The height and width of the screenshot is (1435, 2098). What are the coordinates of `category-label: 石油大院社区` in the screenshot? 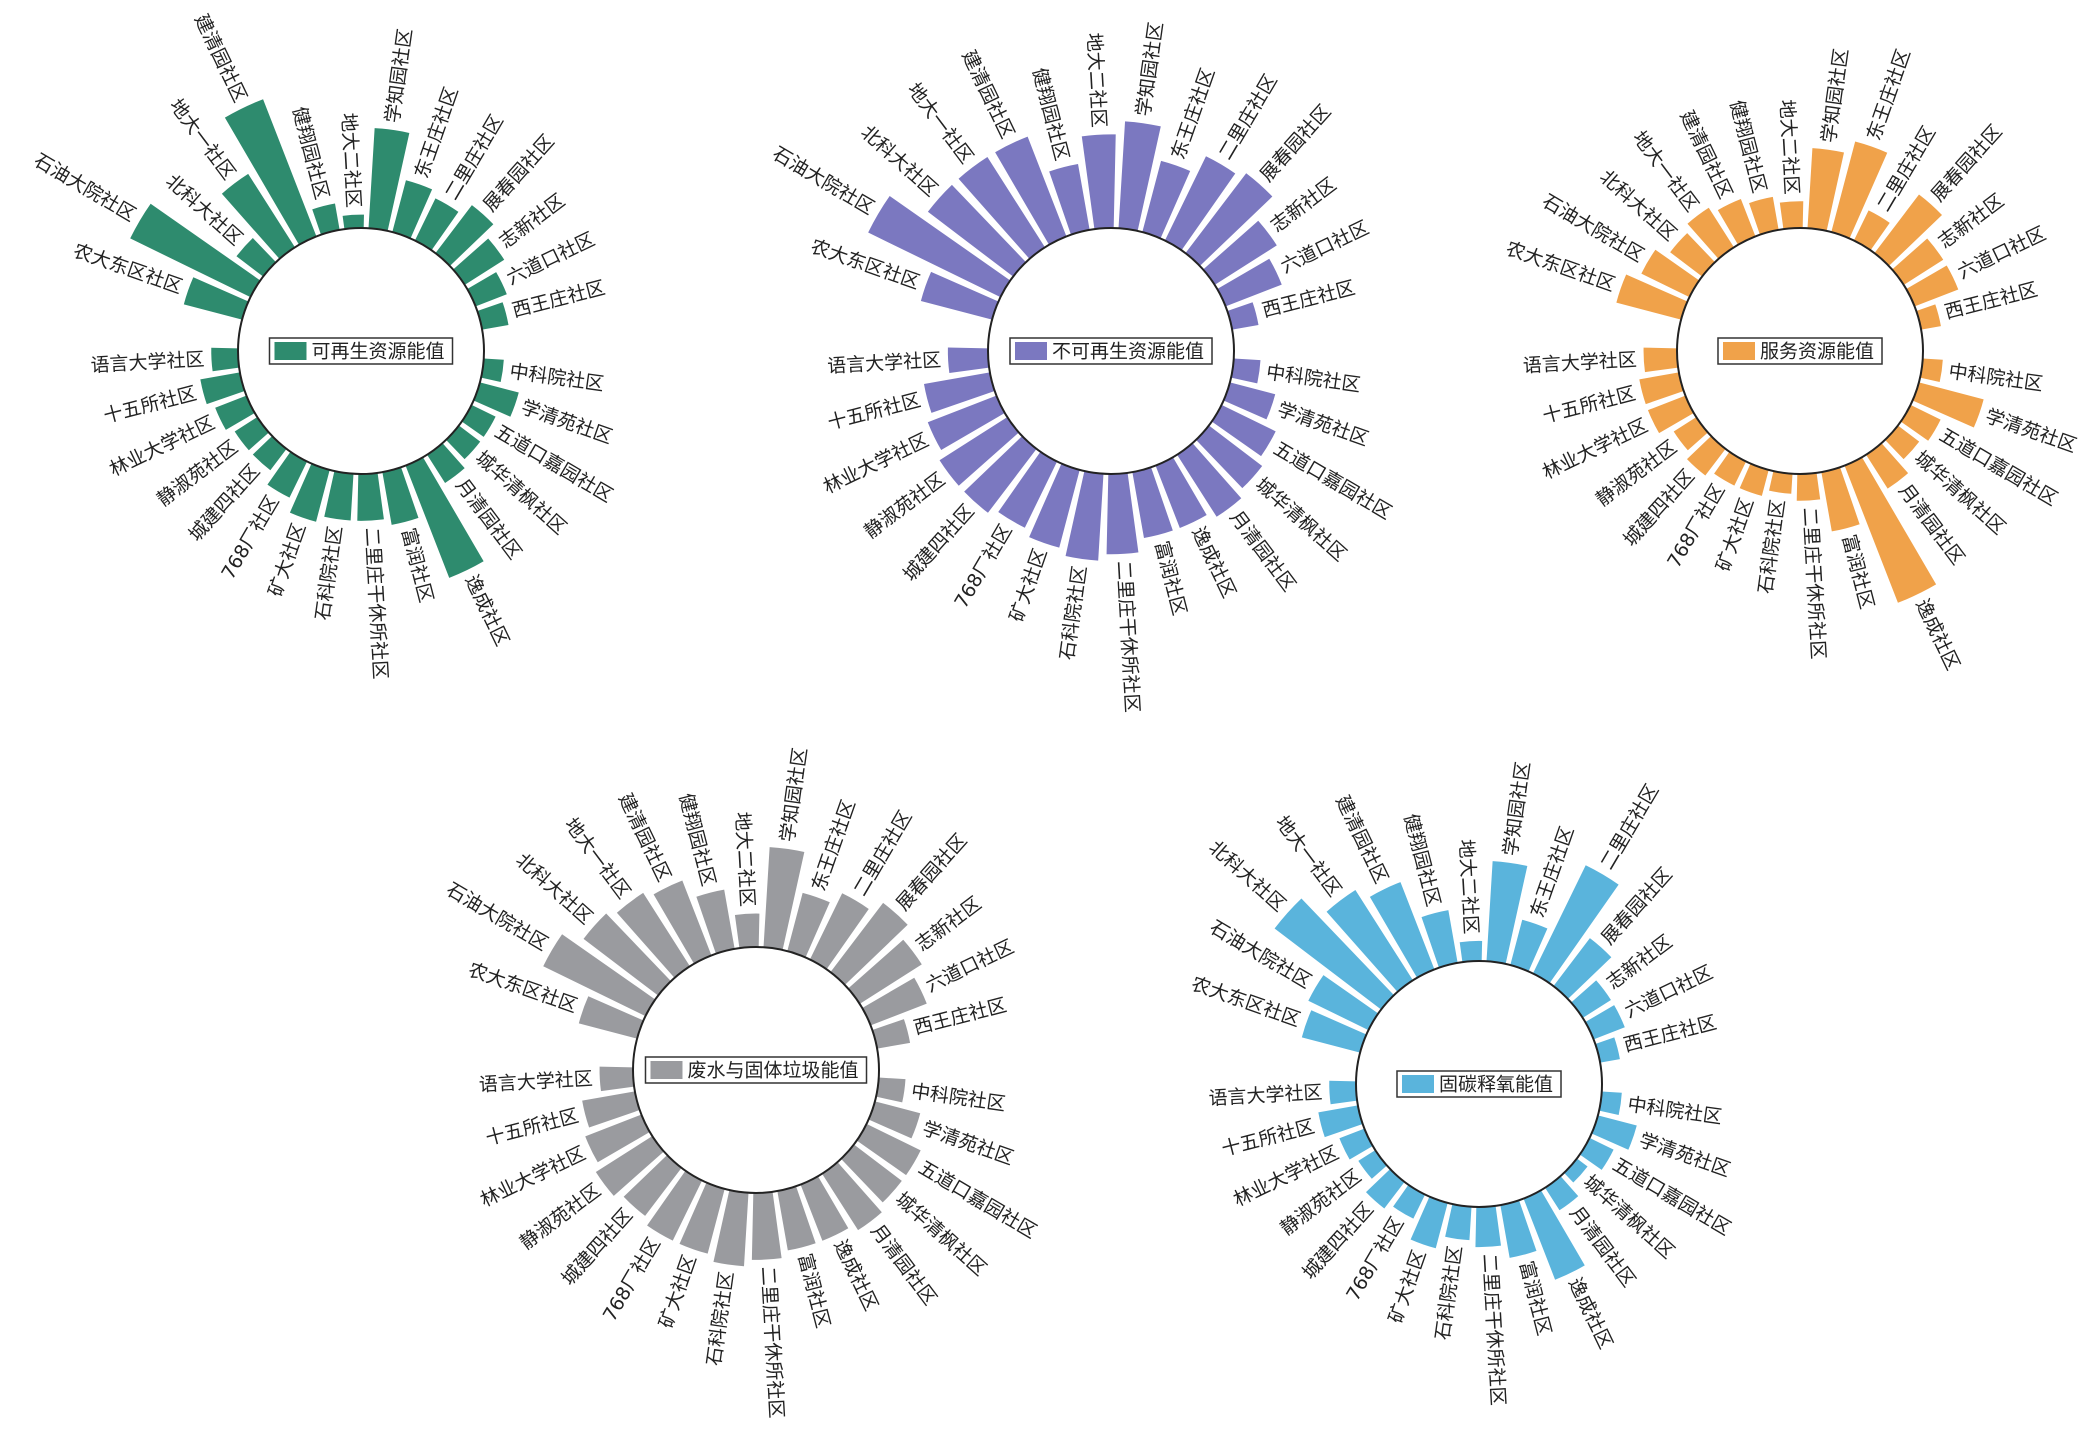 It's located at (84, 187).